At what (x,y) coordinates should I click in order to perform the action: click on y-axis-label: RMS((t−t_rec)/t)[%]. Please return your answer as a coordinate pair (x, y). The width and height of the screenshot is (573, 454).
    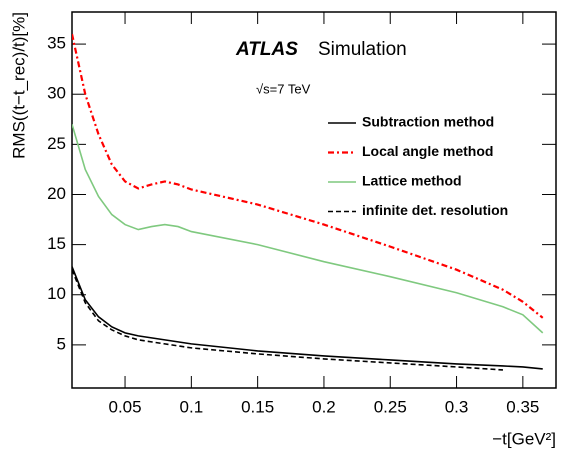
    Looking at the image, I should click on (18, 85).